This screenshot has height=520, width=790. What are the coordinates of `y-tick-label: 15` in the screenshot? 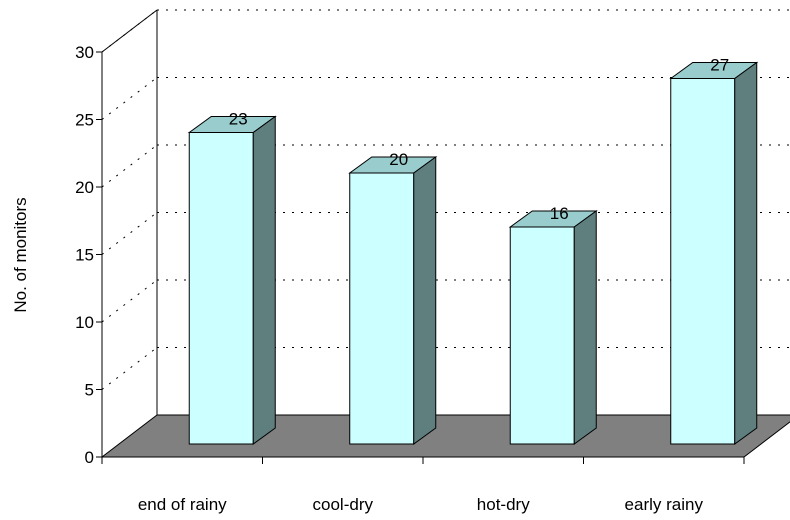 It's located at (84, 255).